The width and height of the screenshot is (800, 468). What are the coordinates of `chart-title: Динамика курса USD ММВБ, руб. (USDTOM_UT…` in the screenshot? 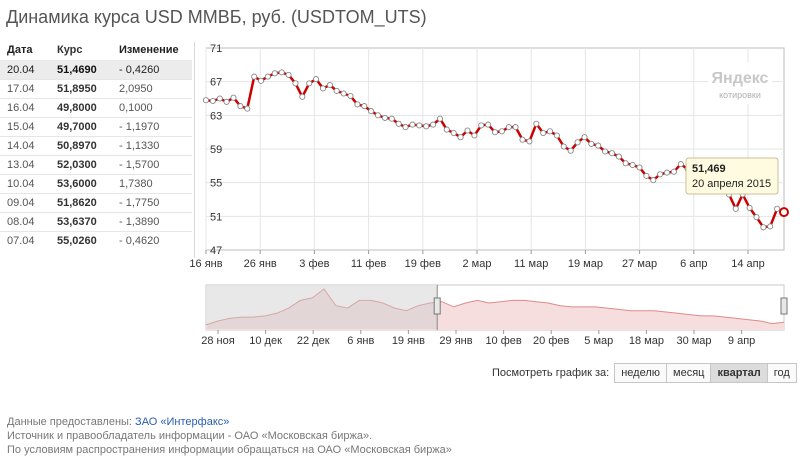 It's located at (216, 17).